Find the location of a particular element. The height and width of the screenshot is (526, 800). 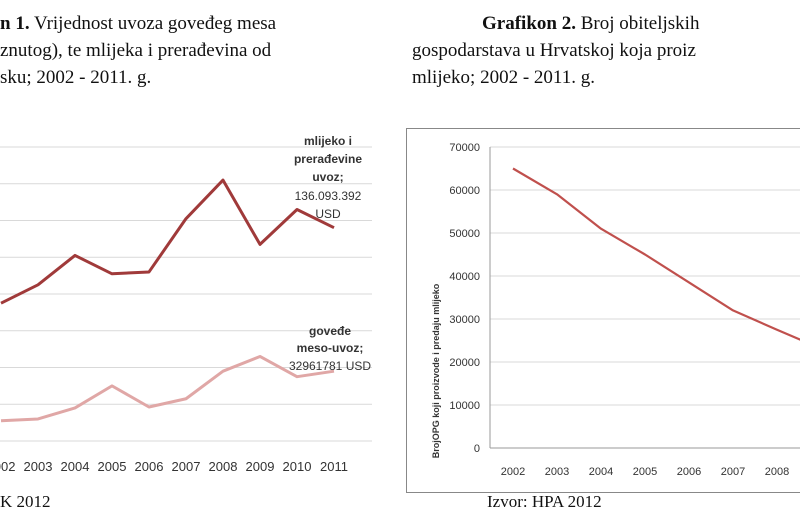

right-x-tick-label: 2002 is located at coordinates (513, 472).